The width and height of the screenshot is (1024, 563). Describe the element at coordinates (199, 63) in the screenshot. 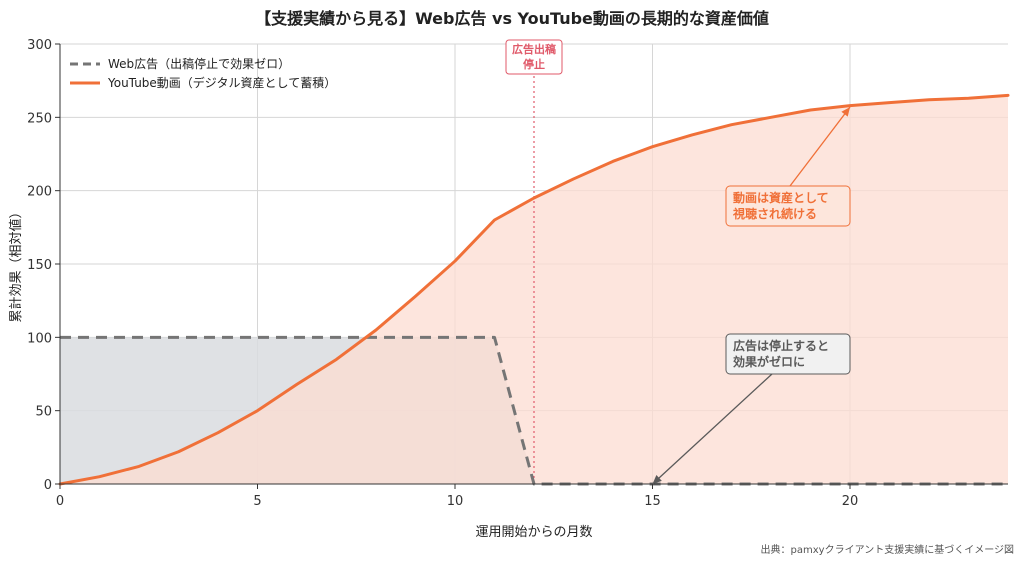

I see `legend-label-1: Web広告（出稿停止で効果ゼロ）` at that location.